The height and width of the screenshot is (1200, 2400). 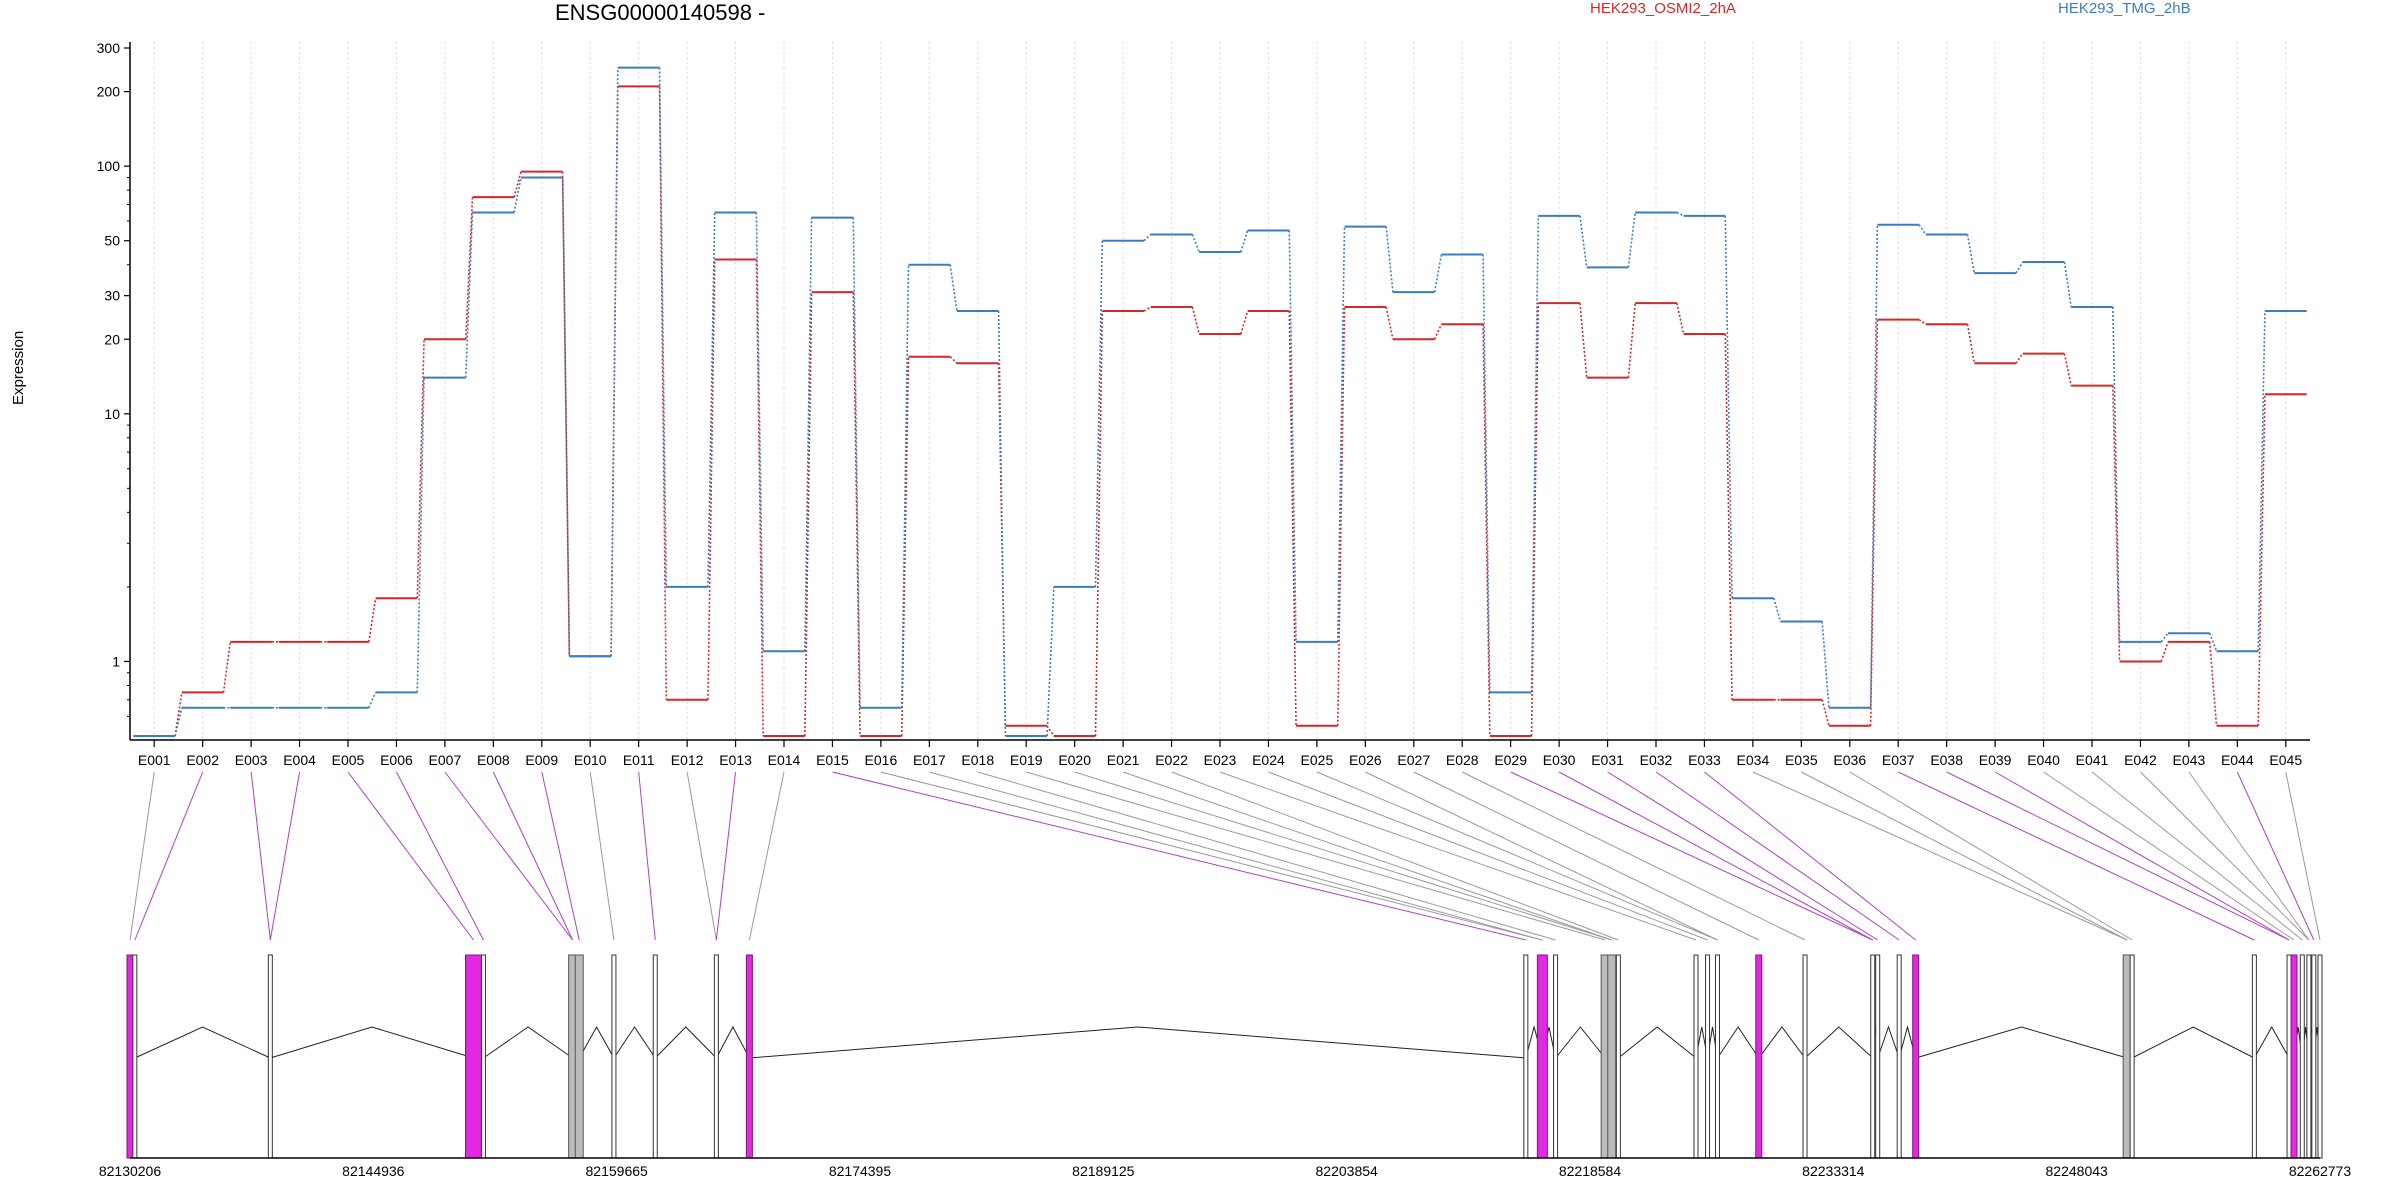 What do you see at coordinates (493, 760) in the screenshot?
I see `x-tick-label: E008` at bounding box center [493, 760].